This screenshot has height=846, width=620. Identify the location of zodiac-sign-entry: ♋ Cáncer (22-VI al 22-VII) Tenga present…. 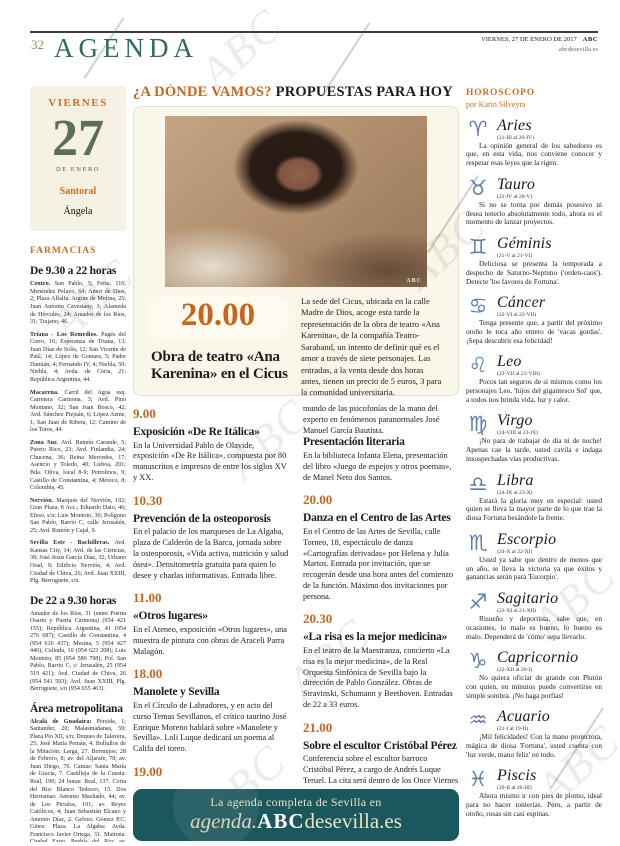
(534, 320).